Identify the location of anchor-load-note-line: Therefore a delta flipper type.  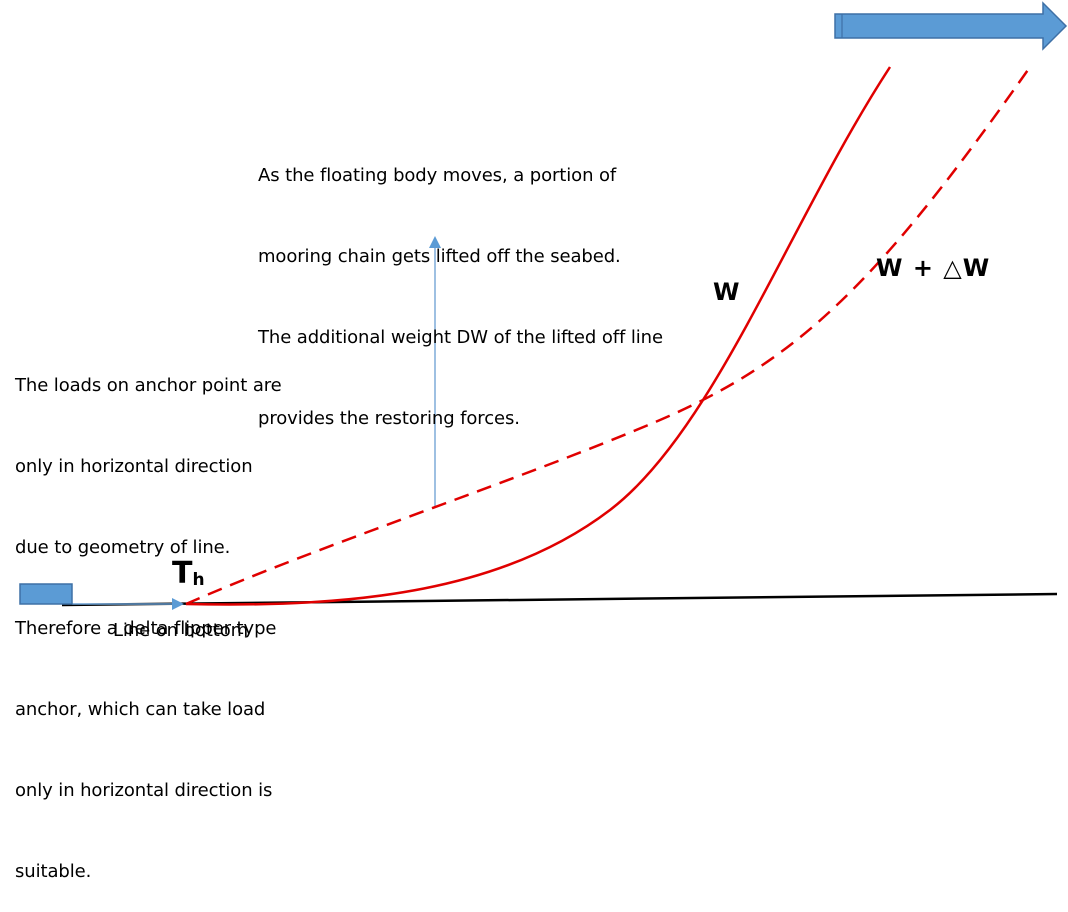
(146, 628).